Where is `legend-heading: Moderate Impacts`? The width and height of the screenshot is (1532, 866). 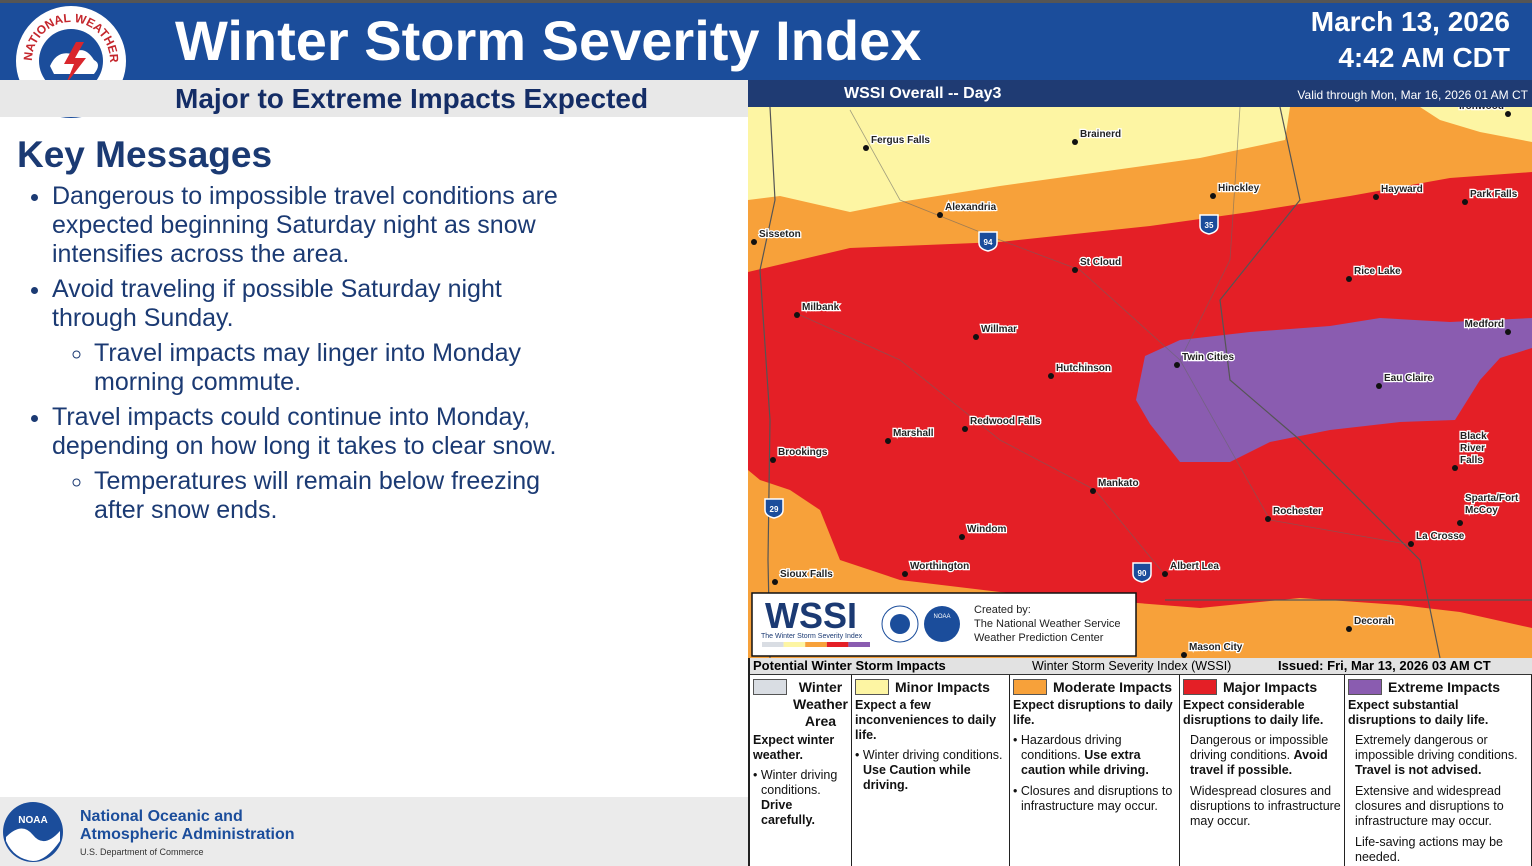 legend-heading: Moderate Impacts is located at coordinates (1094, 687).